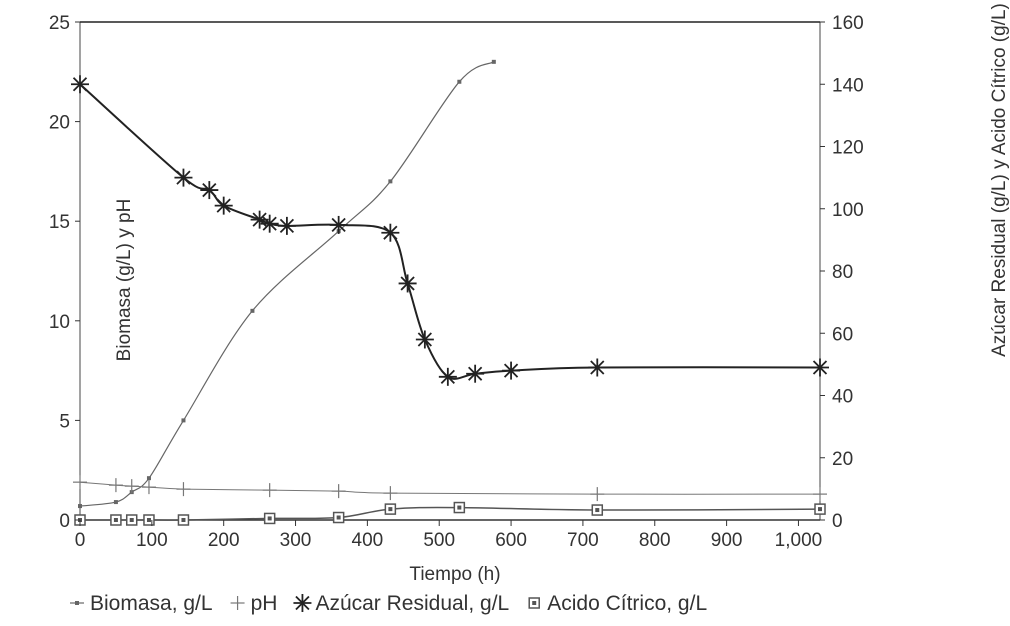 This screenshot has width=1010, height=626. Describe the element at coordinates (59, 222) in the screenshot. I see `y-left-tick-label: 15` at that location.